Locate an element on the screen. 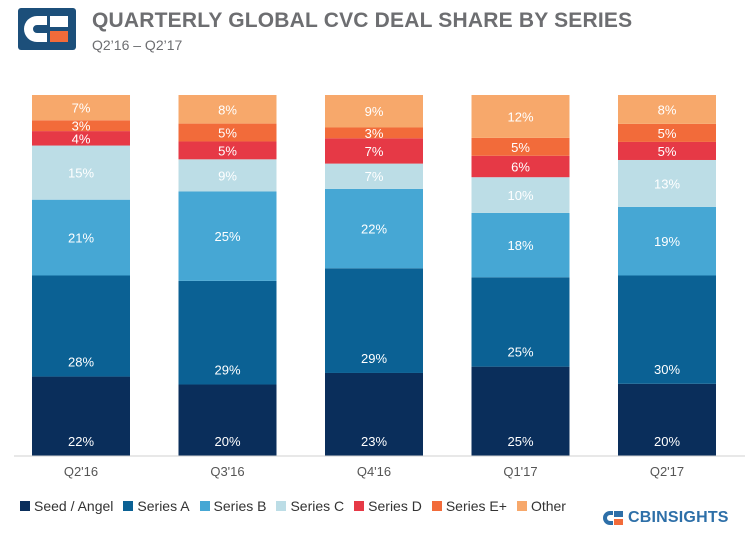 This screenshot has height=539, width=755. chart-subtitle: Q2’16 – Q2’17 is located at coordinates (137, 45).